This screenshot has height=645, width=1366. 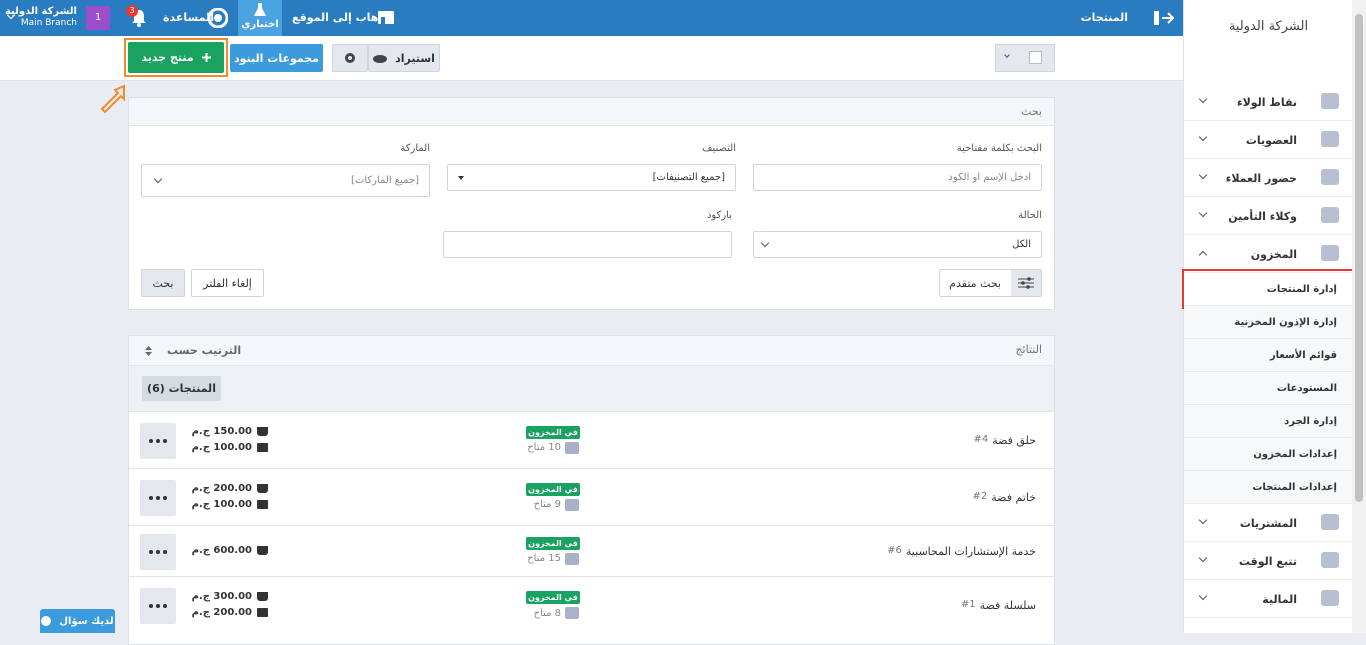 What do you see at coordinates (1268, 523) in the screenshot?
I see `menu-item: المشتريات` at bounding box center [1268, 523].